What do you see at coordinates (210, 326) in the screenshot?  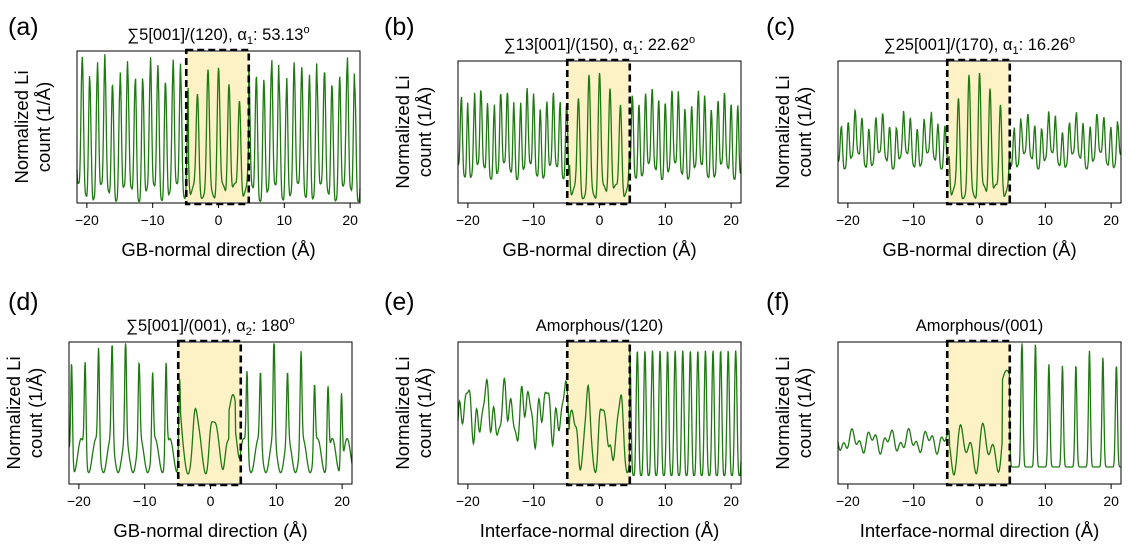 I see `panel-title: ∑5[001]/(001), α2: 180o` at bounding box center [210, 326].